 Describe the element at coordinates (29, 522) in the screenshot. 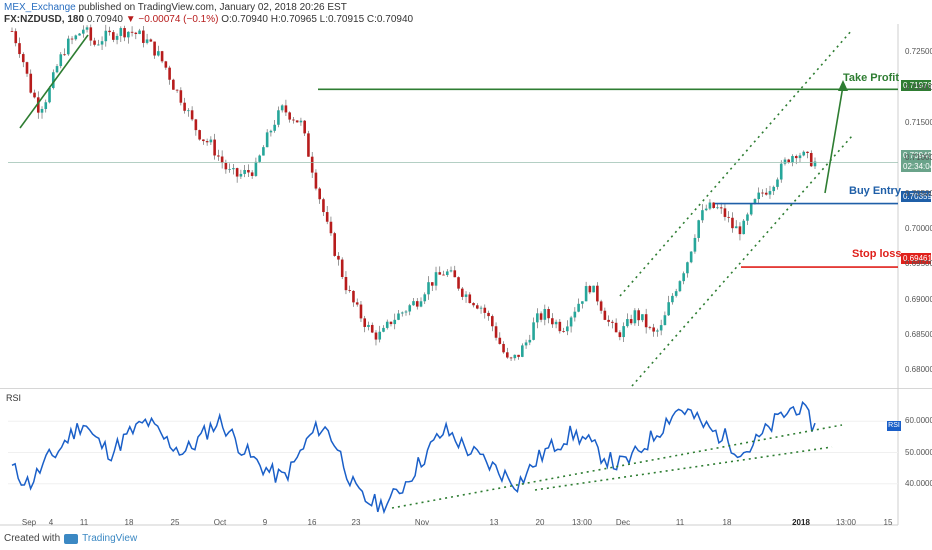

I see `time-tick-label: Sep` at that location.